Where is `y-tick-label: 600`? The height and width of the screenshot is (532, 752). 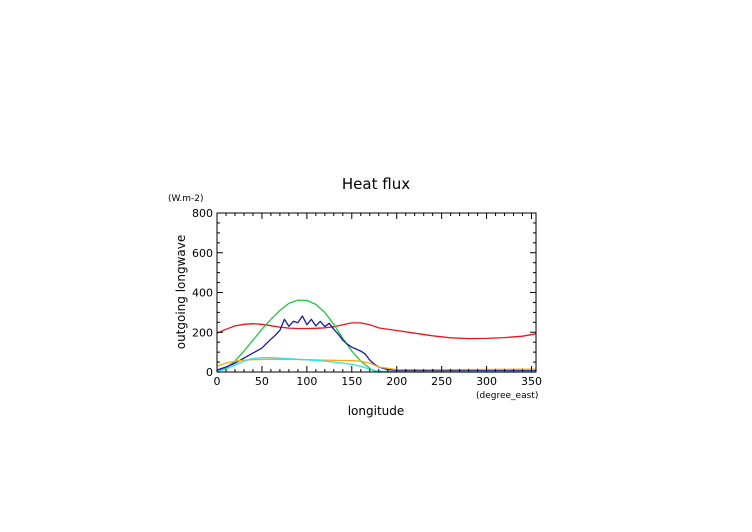
y-tick-label: 600 is located at coordinates (202, 253).